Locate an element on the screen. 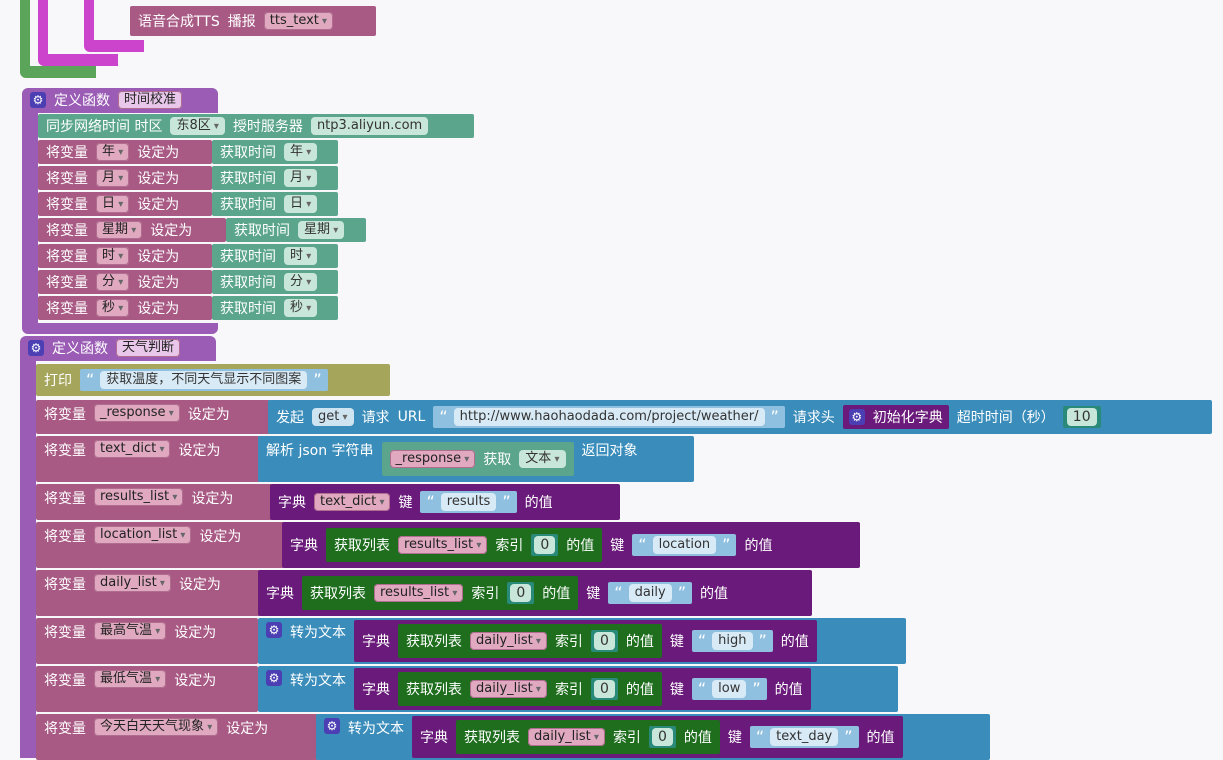 The image size is (1223, 760). print-text-field: 获取温度，不同天气显示不同图案 is located at coordinates (204, 380).